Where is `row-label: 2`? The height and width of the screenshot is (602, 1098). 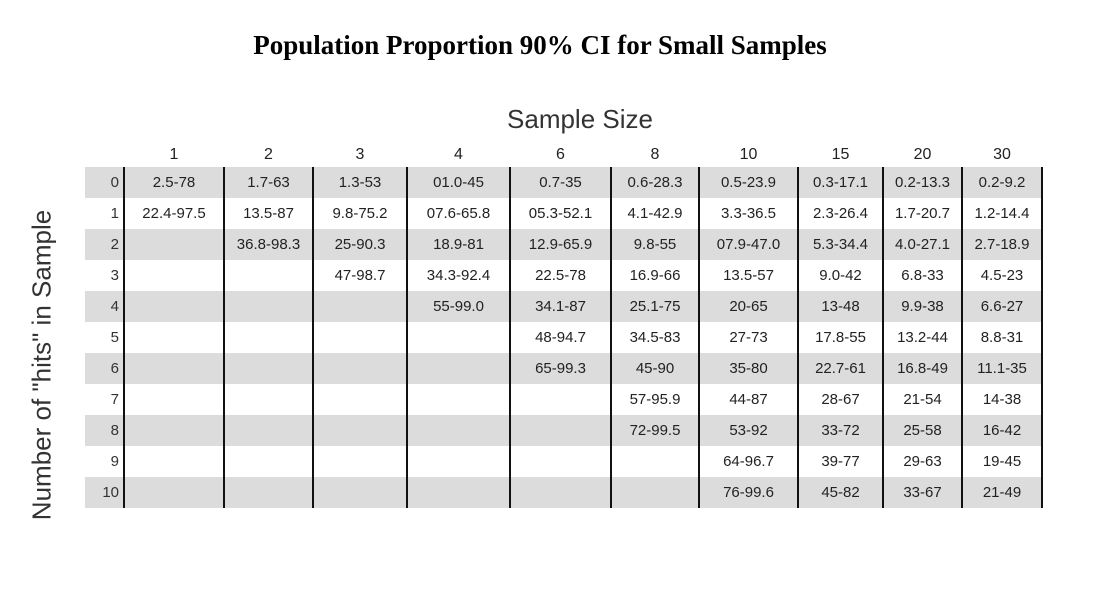 row-label: 2 is located at coordinates (104, 244).